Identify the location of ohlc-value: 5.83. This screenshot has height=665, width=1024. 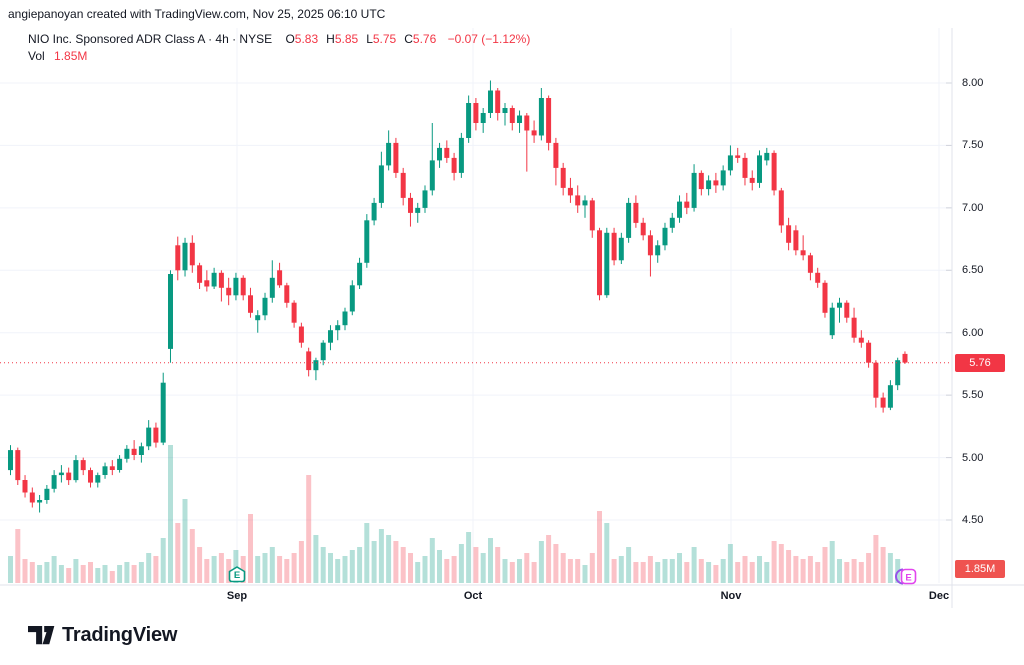
(306, 39).